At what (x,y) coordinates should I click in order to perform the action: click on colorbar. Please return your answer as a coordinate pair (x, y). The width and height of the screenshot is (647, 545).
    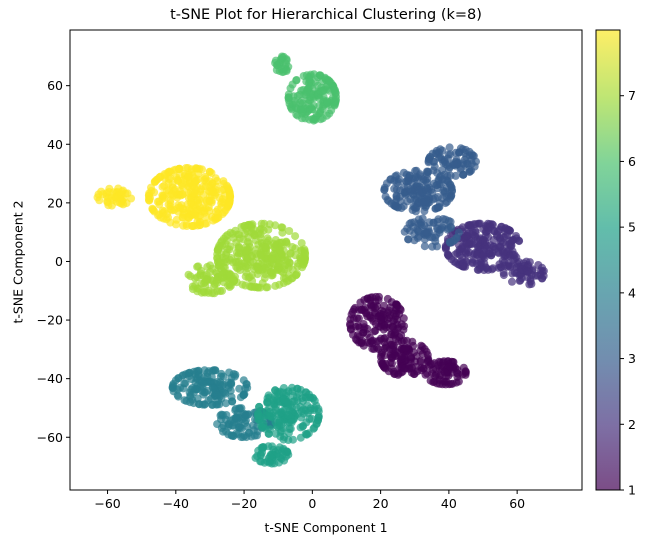
    Looking at the image, I should click on (608, 260).